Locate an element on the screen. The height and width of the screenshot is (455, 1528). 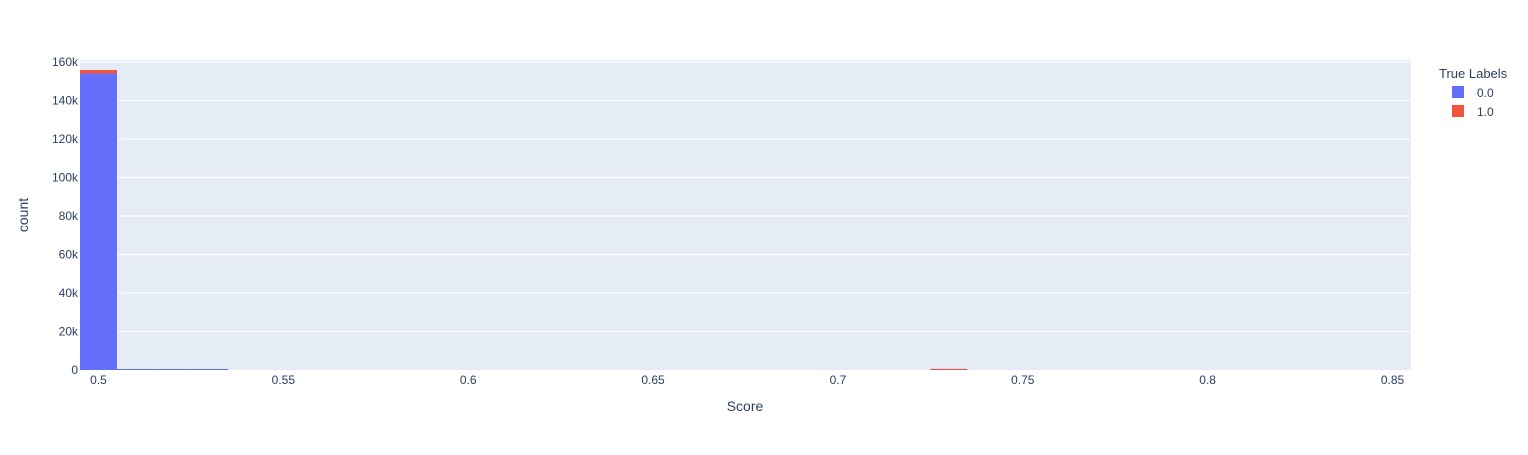
x-tick-label: 0.6 is located at coordinates (468, 380).